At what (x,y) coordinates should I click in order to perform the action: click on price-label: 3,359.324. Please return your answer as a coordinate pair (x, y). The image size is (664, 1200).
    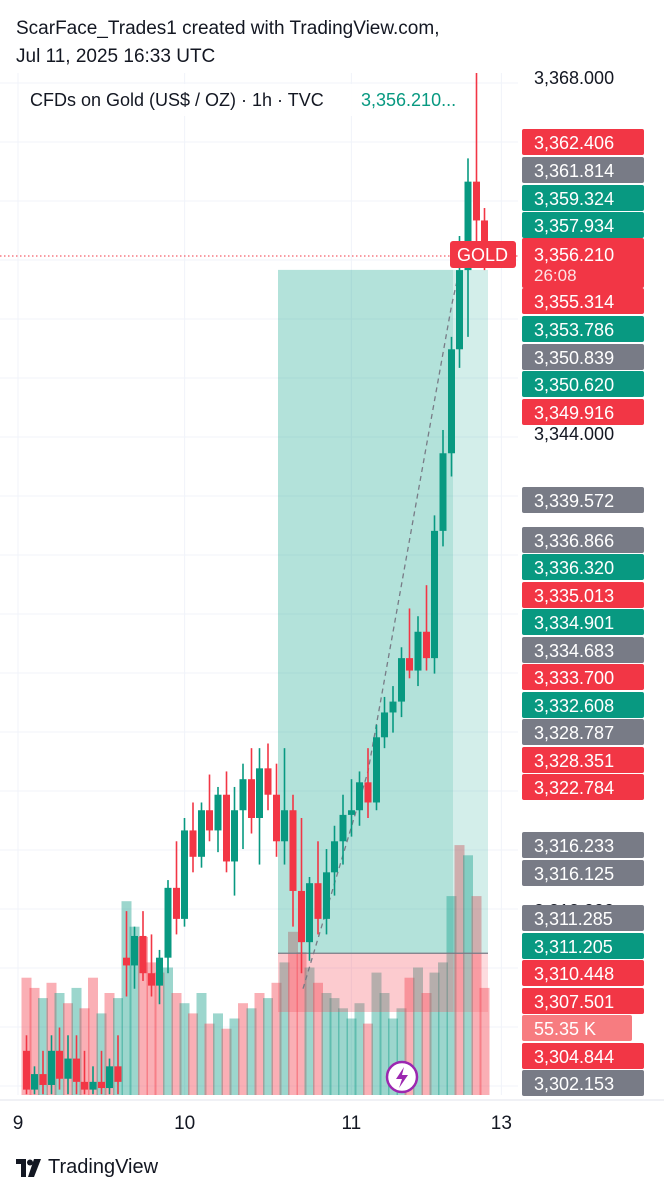
    Looking at the image, I should click on (574, 199).